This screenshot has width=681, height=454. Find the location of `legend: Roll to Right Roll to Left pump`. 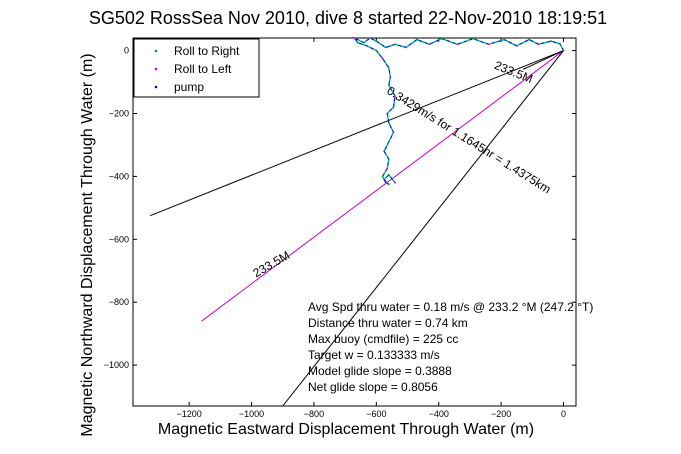

legend: Roll to Right Roll to Left pump is located at coordinates (196, 68).